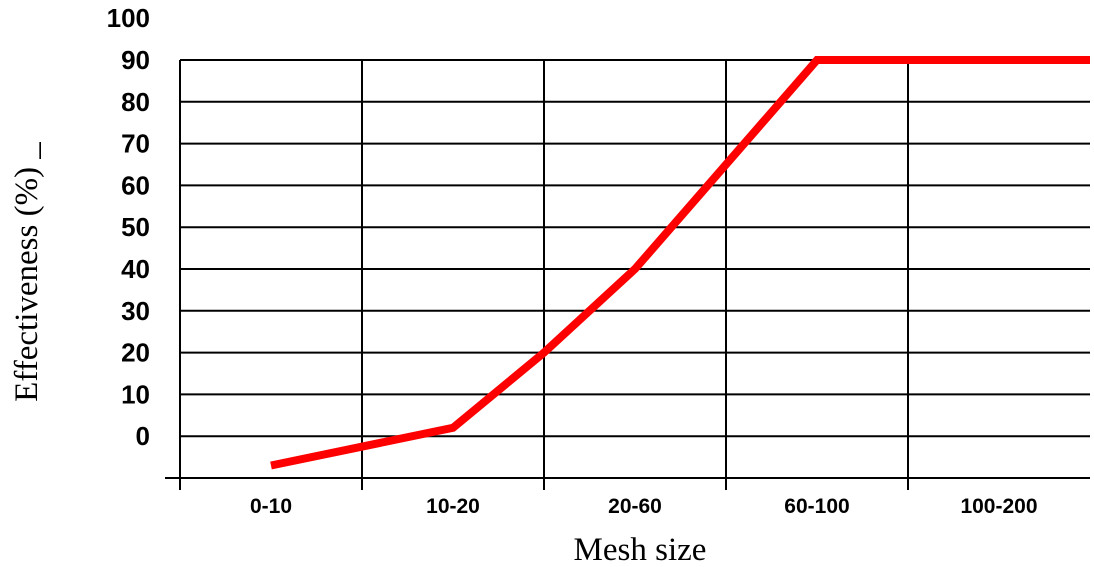 The width and height of the screenshot is (1094, 567). I want to click on y-tick-label: 60, so click(135, 185).